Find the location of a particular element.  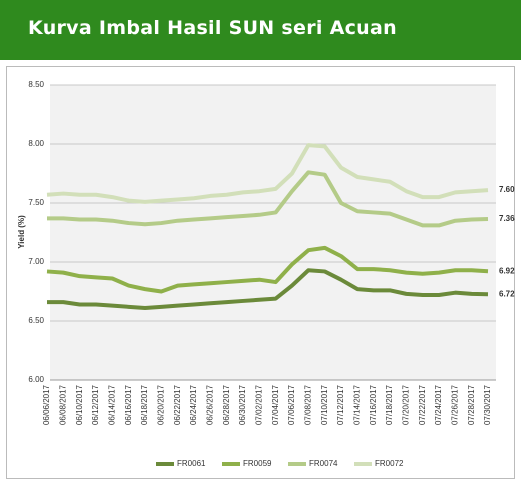

header-title: Kurva Imbal Hasil SUN seri Acuan is located at coordinates (212, 28).